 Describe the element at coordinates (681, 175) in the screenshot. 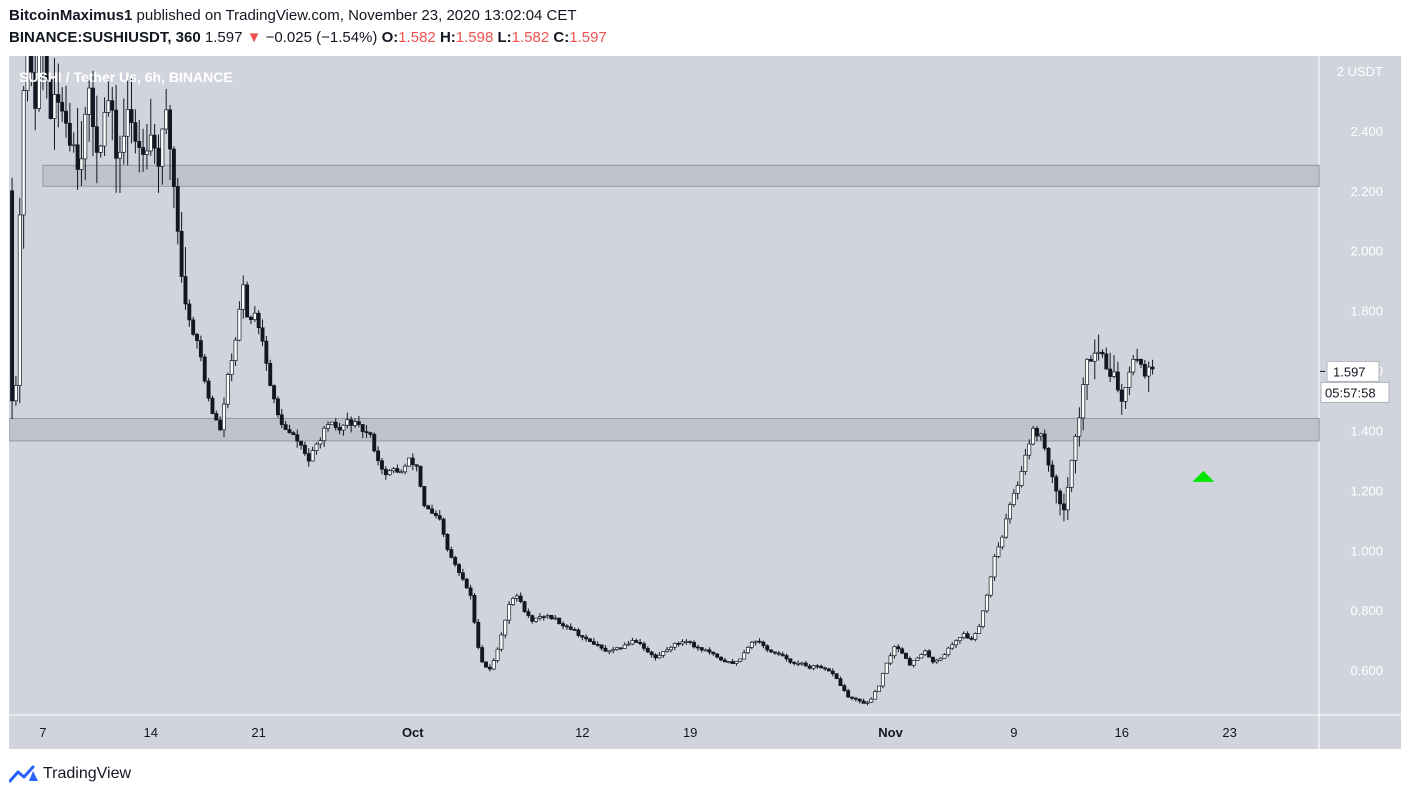

I see `support-resistance-zone` at that location.